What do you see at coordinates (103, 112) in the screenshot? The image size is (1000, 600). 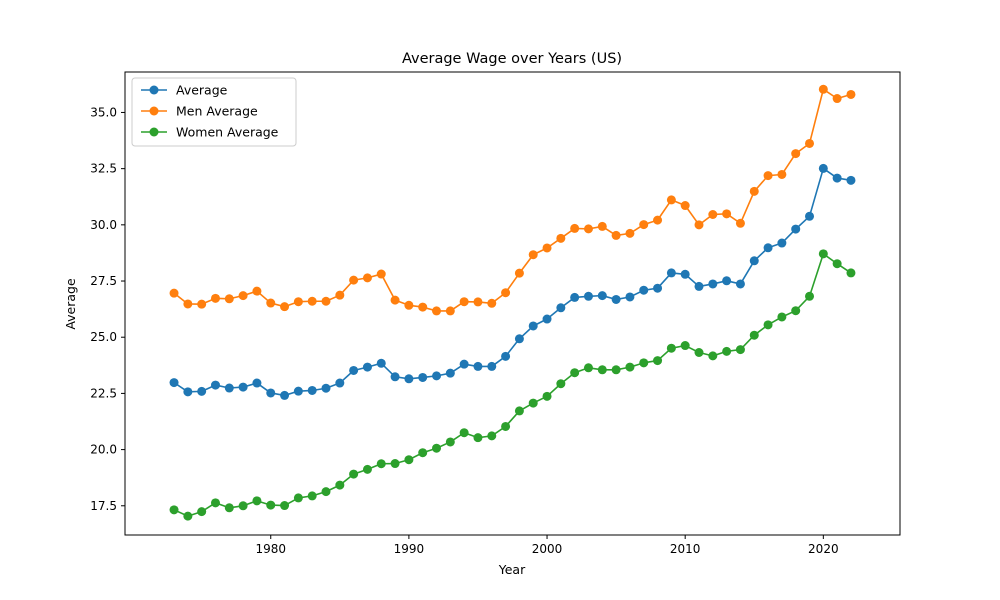 I see `y-tick-label: 35.0` at bounding box center [103, 112].